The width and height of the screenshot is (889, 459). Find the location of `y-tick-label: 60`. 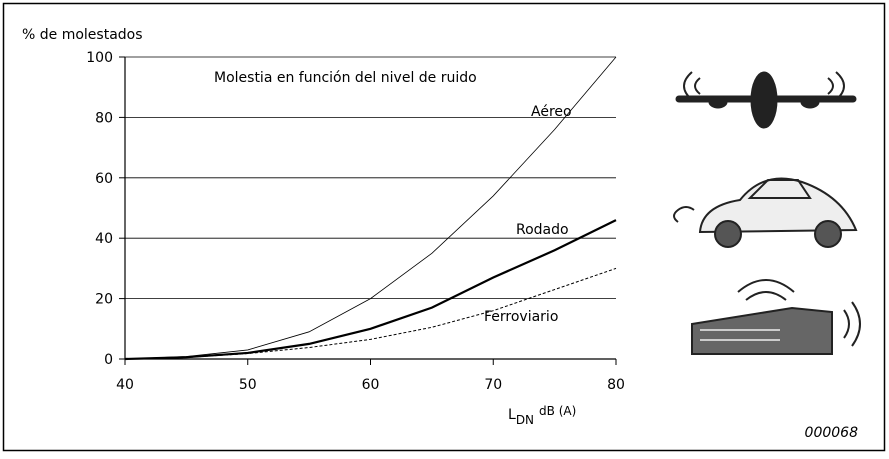

y-tick-label: 60 is located at coordinates (104, 179).